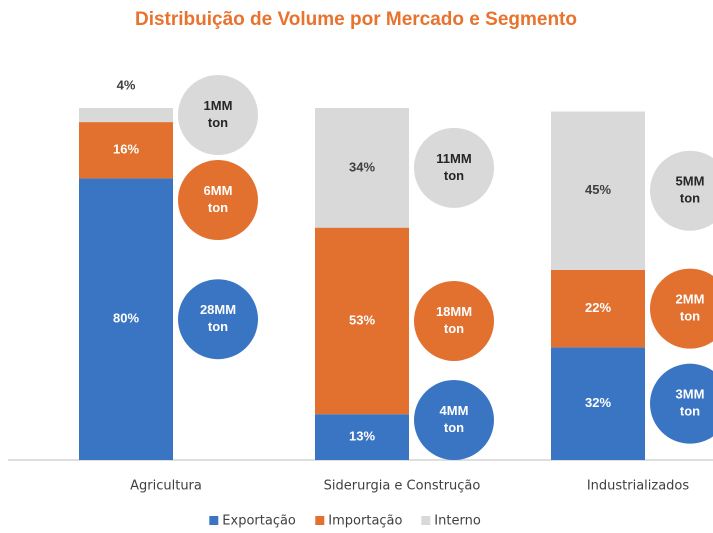 The image size is (713, 533). I want to click on volume-bubble: 4MM ton, so click(454, 420).